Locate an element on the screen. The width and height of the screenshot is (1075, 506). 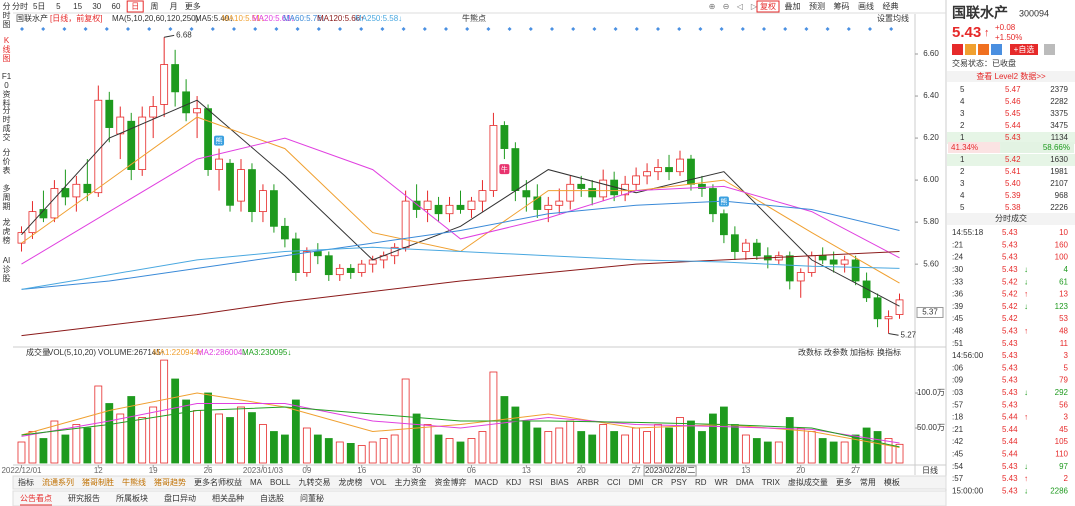
bottom-tab: 问董秘 is located at coordinates (312, 498).